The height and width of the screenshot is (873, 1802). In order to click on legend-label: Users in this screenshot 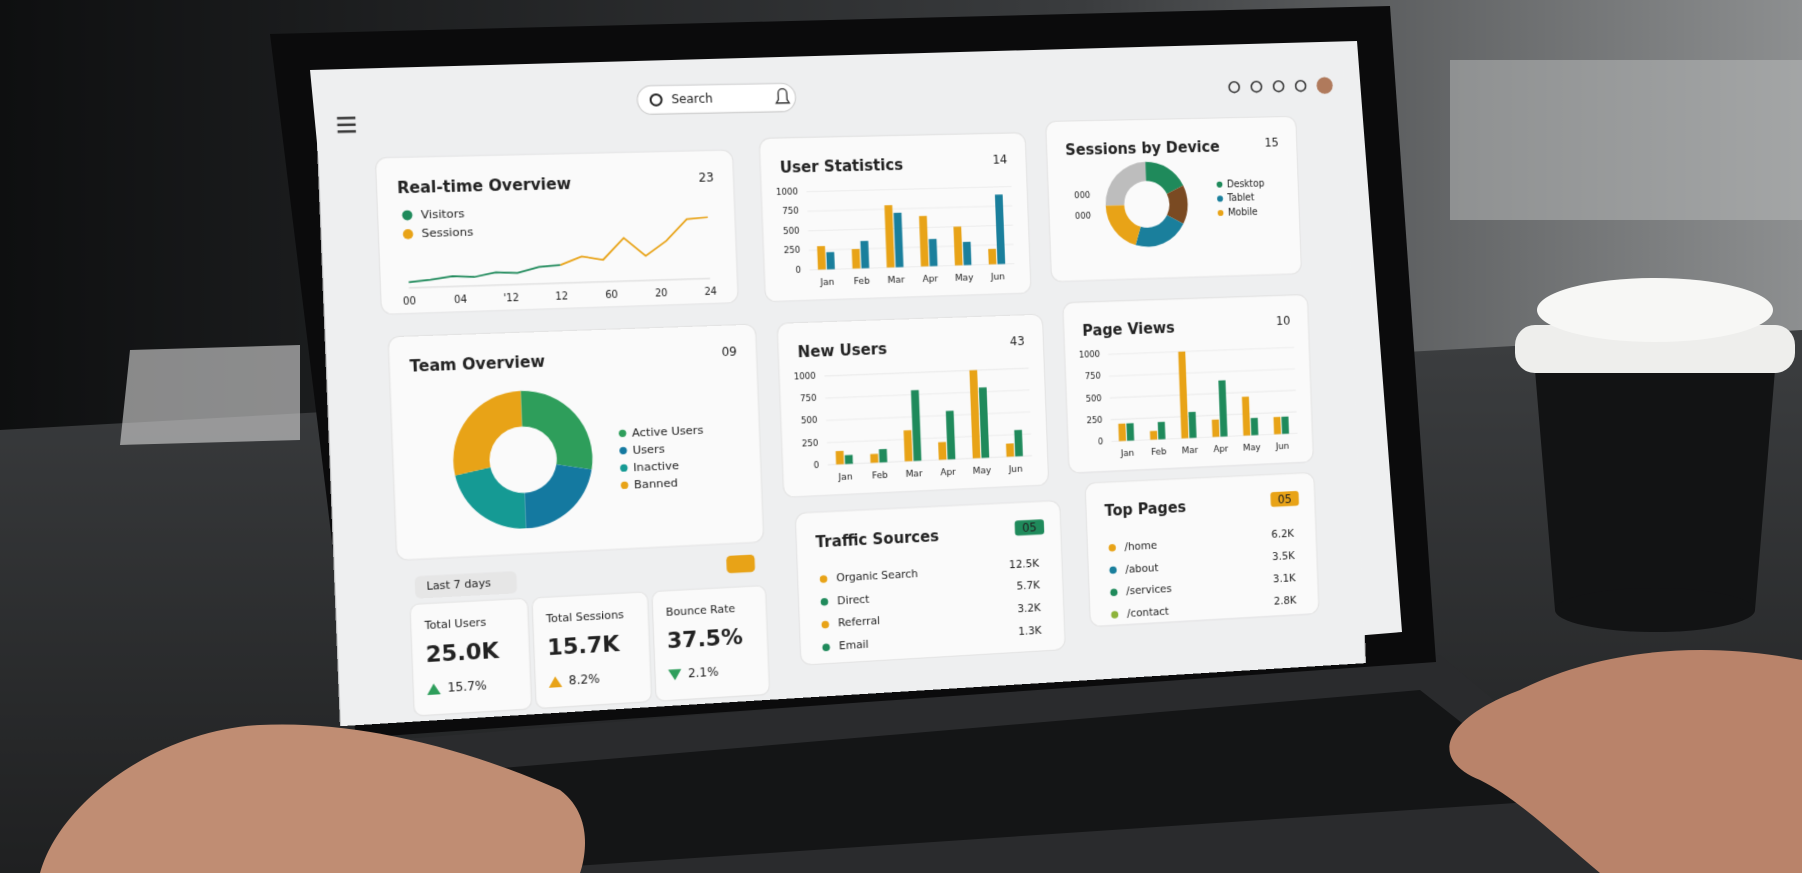, I will do `click(648, 448)`.